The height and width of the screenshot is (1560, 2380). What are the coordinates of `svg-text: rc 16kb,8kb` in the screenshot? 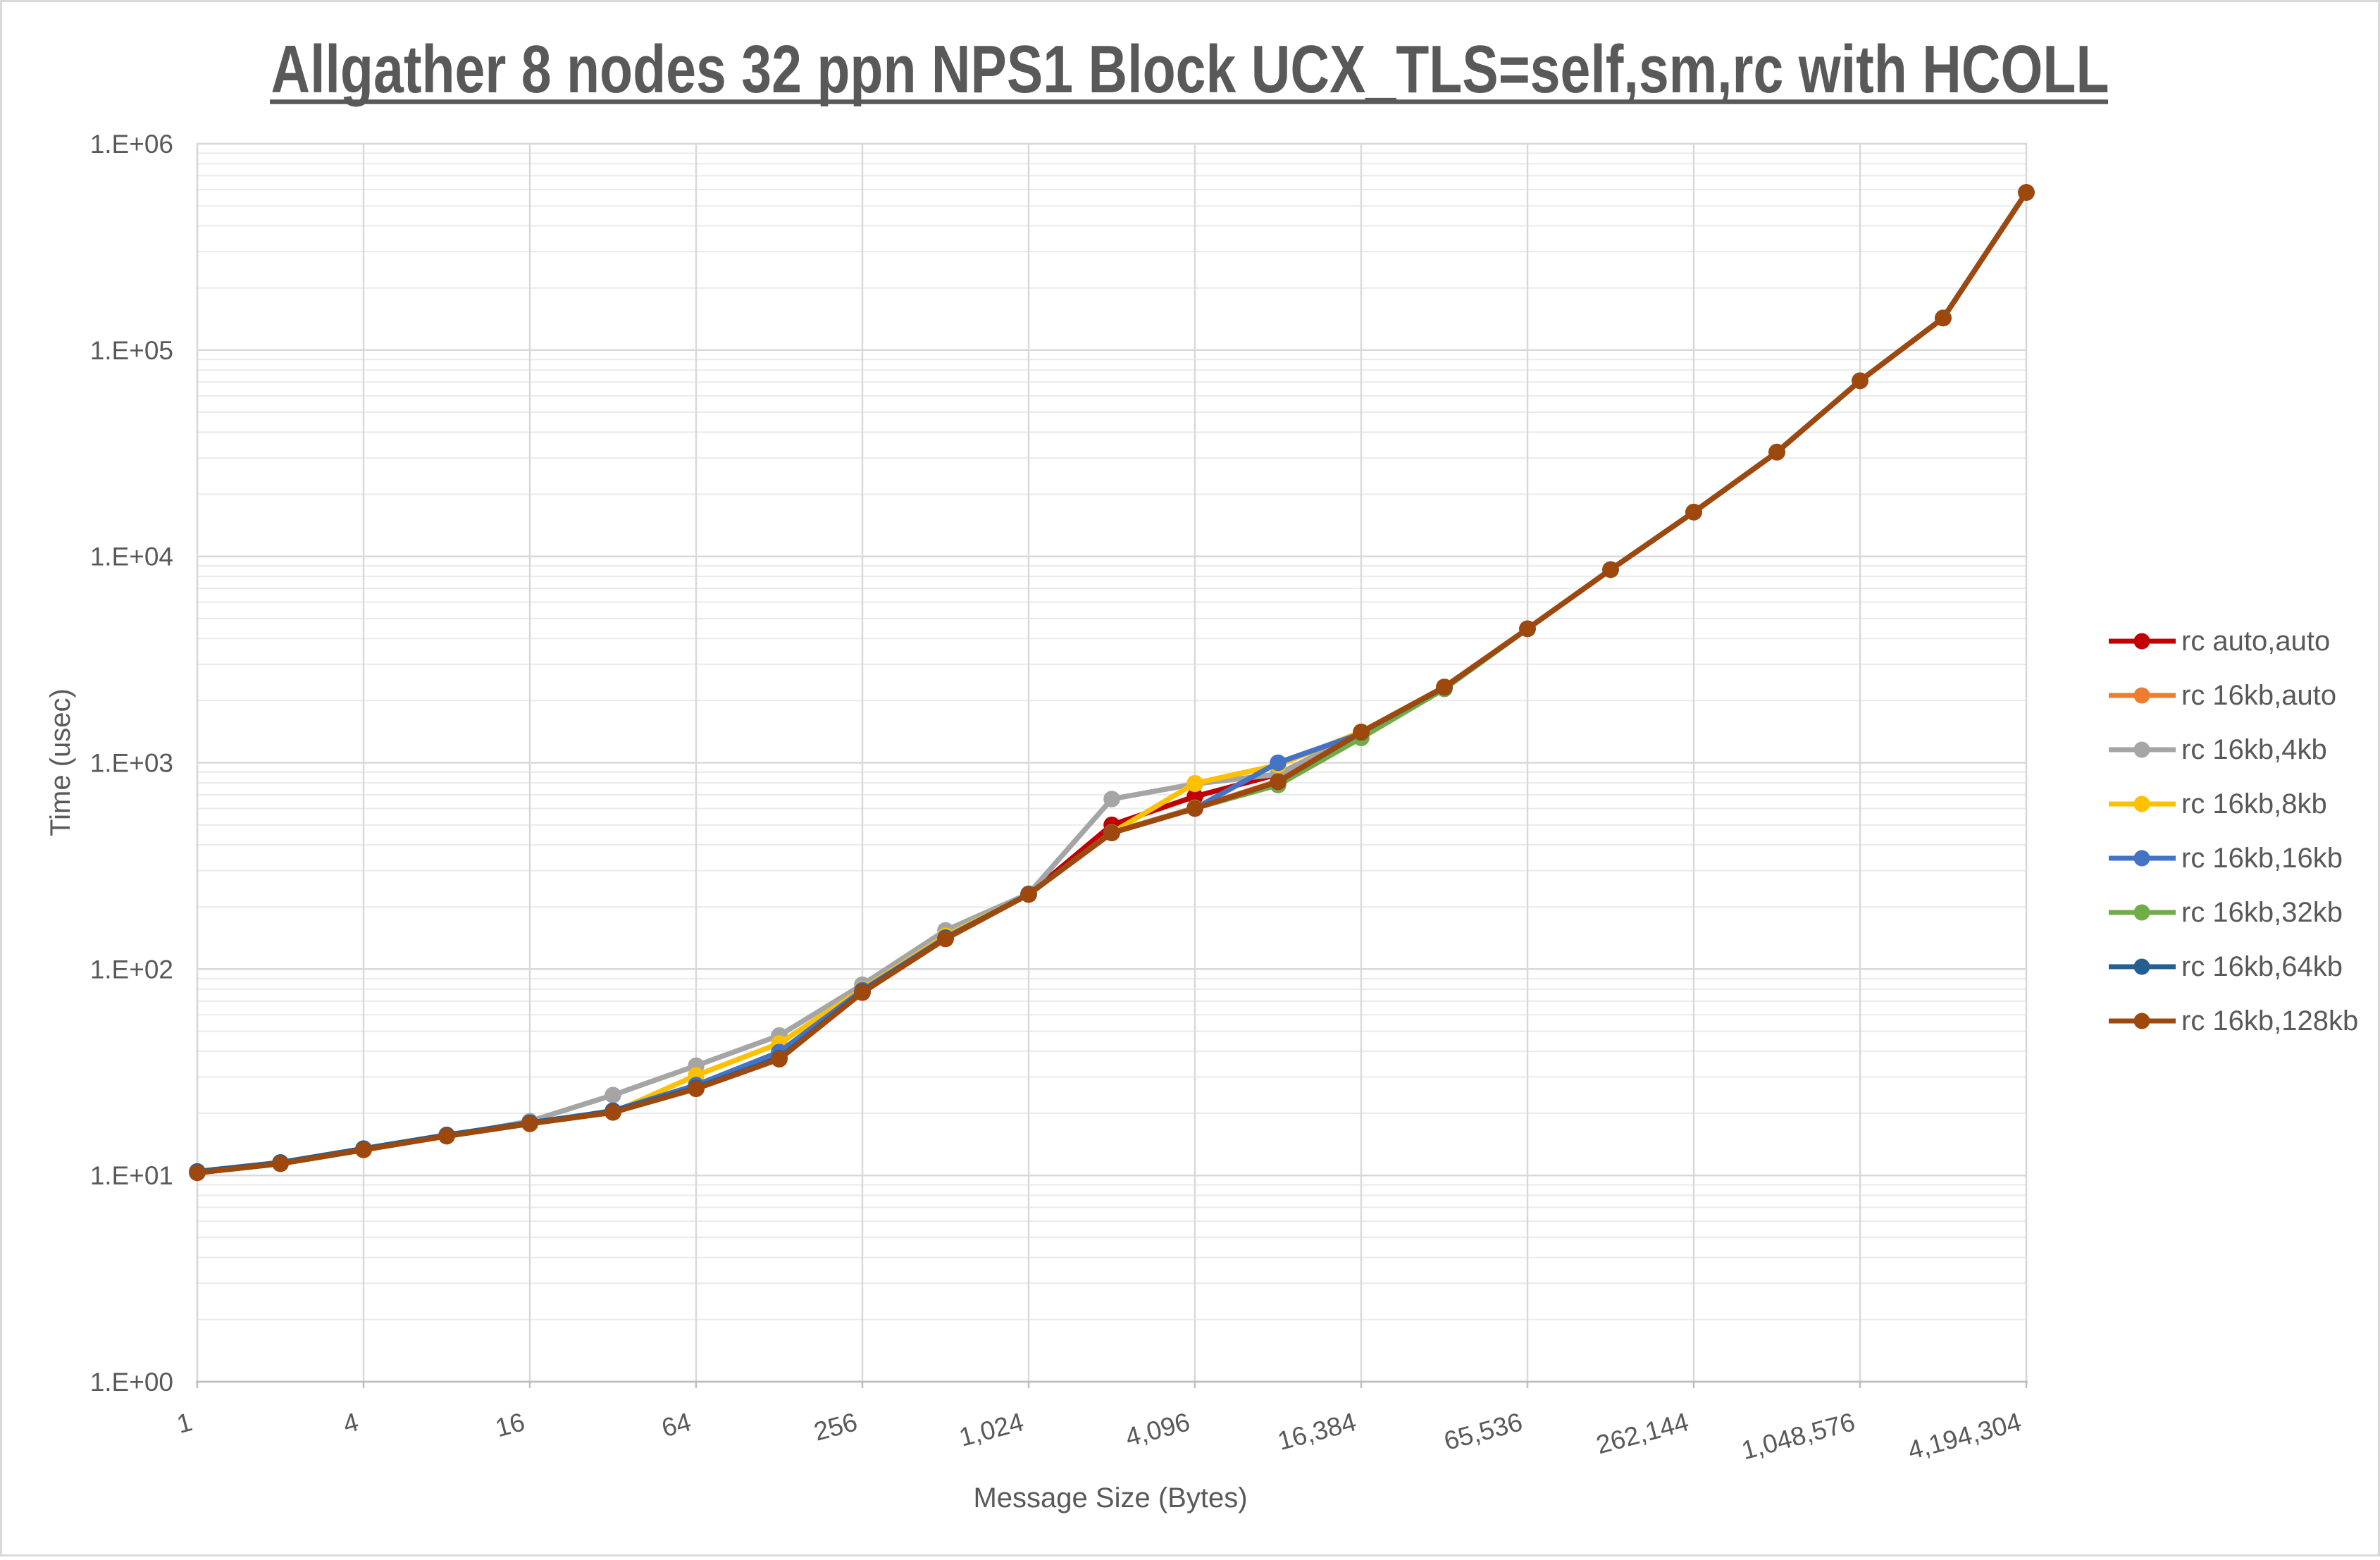 It's located at (2254, 803).